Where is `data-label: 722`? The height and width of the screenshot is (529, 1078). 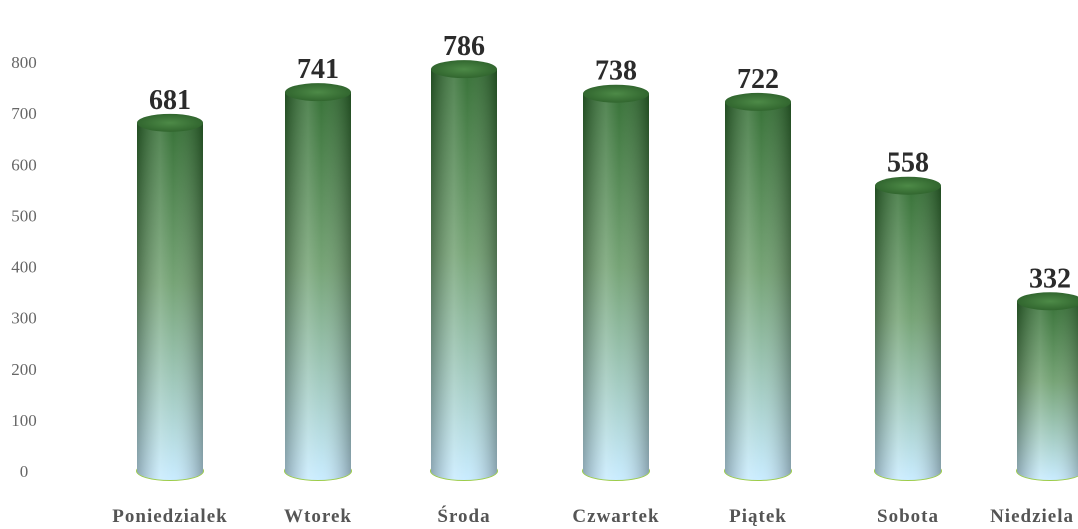
data-label: 722 is located at coordinates (758, 79).